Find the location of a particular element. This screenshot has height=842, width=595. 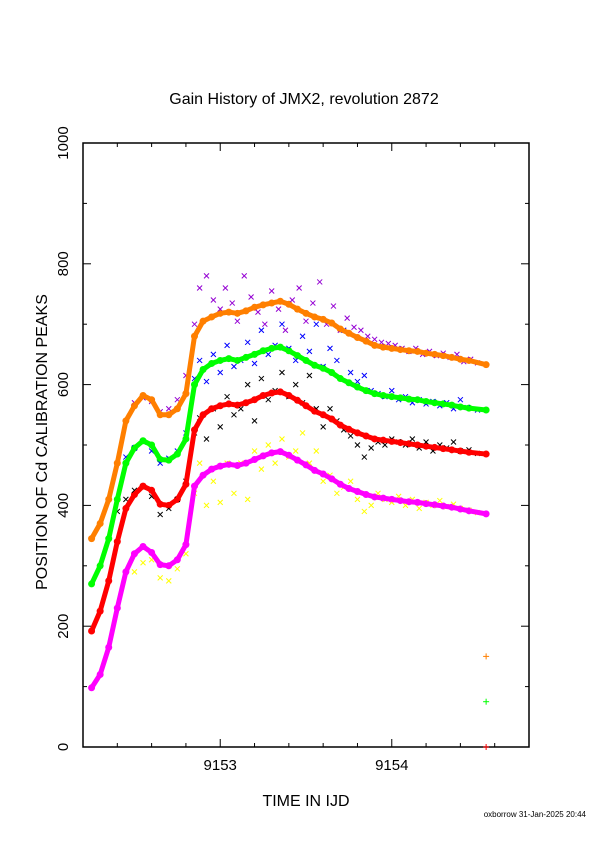

x-tick-label: 9153 is located at coordinates (220, 765).